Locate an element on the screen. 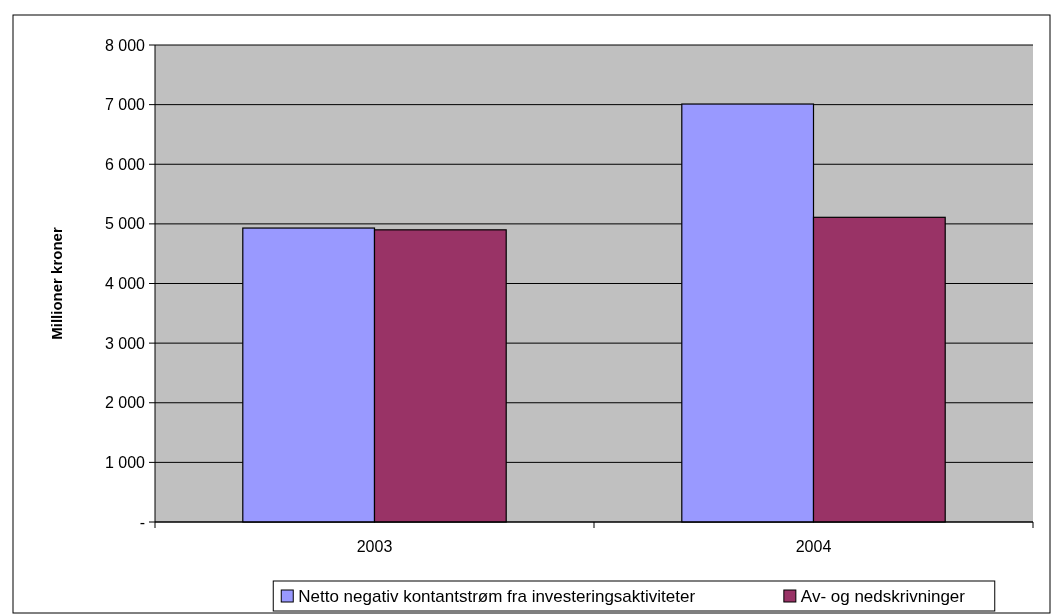  y-tick-label: 5 000 is located at coordinates (125, 224).